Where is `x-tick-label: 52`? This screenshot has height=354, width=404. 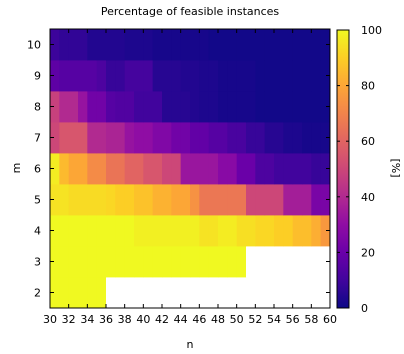
x-tick-label: 52 is located at coordinates (255, 319).